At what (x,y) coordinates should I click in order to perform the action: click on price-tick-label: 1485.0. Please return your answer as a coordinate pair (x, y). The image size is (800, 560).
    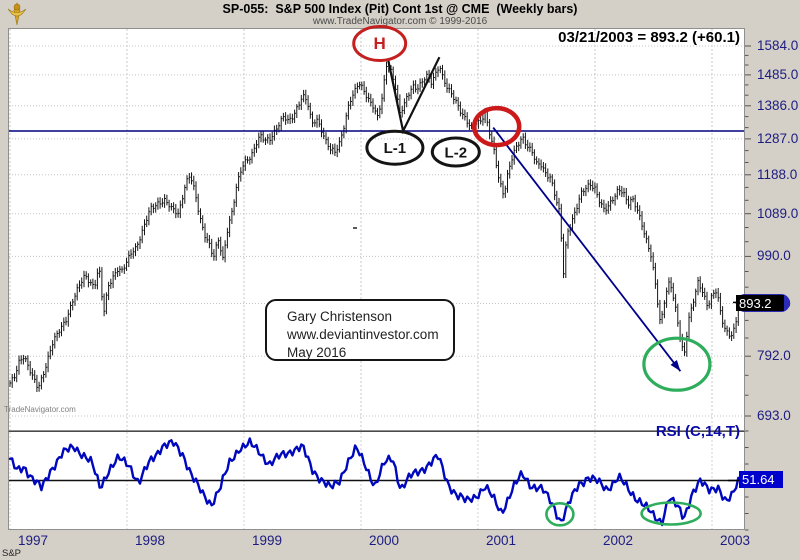
    Looking at the image, I should click on (778, 74).